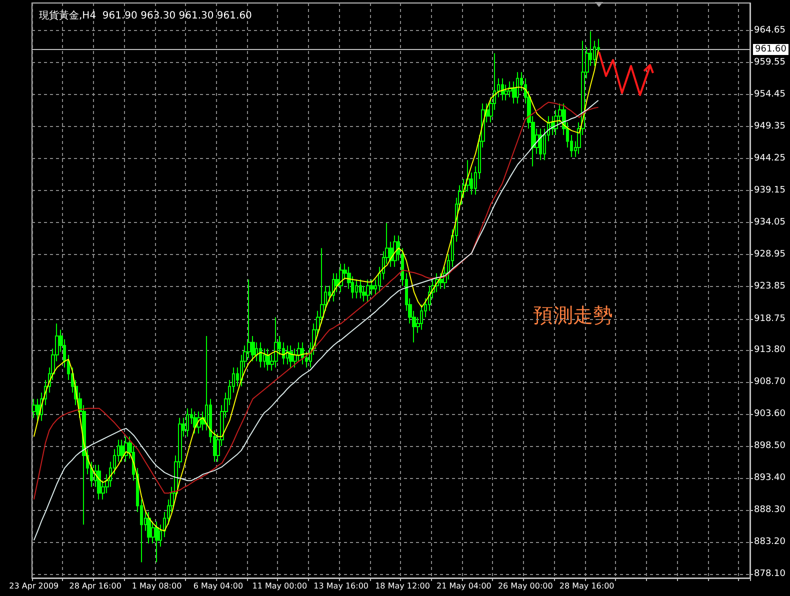  What do you see at coordinates (770, 413) in the screenshot?
I see `y-tick-label: 903.60` at bounding box center [770, 413].